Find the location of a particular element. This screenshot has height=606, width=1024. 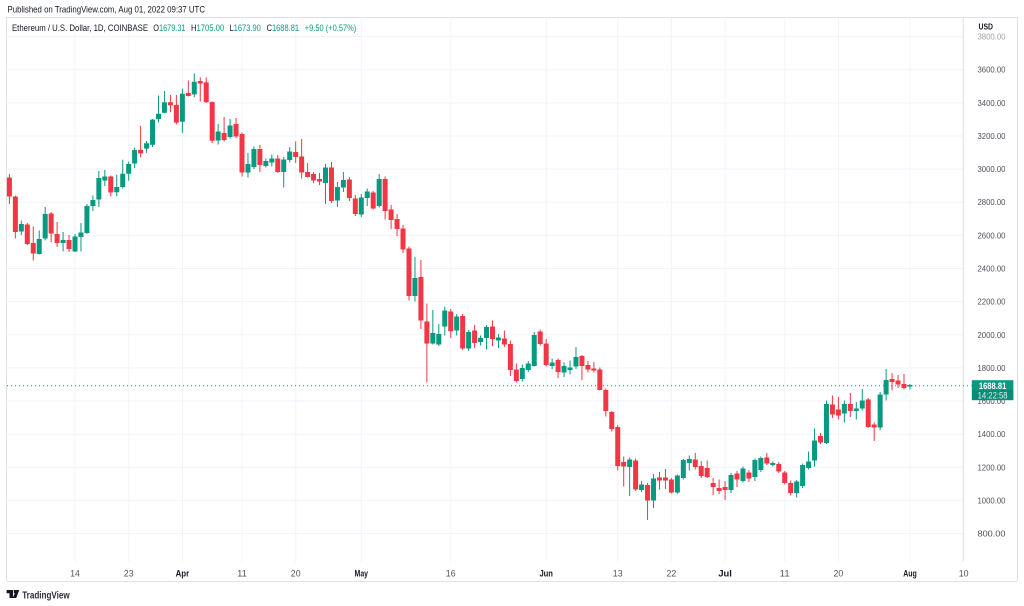

svg-text: C1688.81 is located at coordinates (283, 28).